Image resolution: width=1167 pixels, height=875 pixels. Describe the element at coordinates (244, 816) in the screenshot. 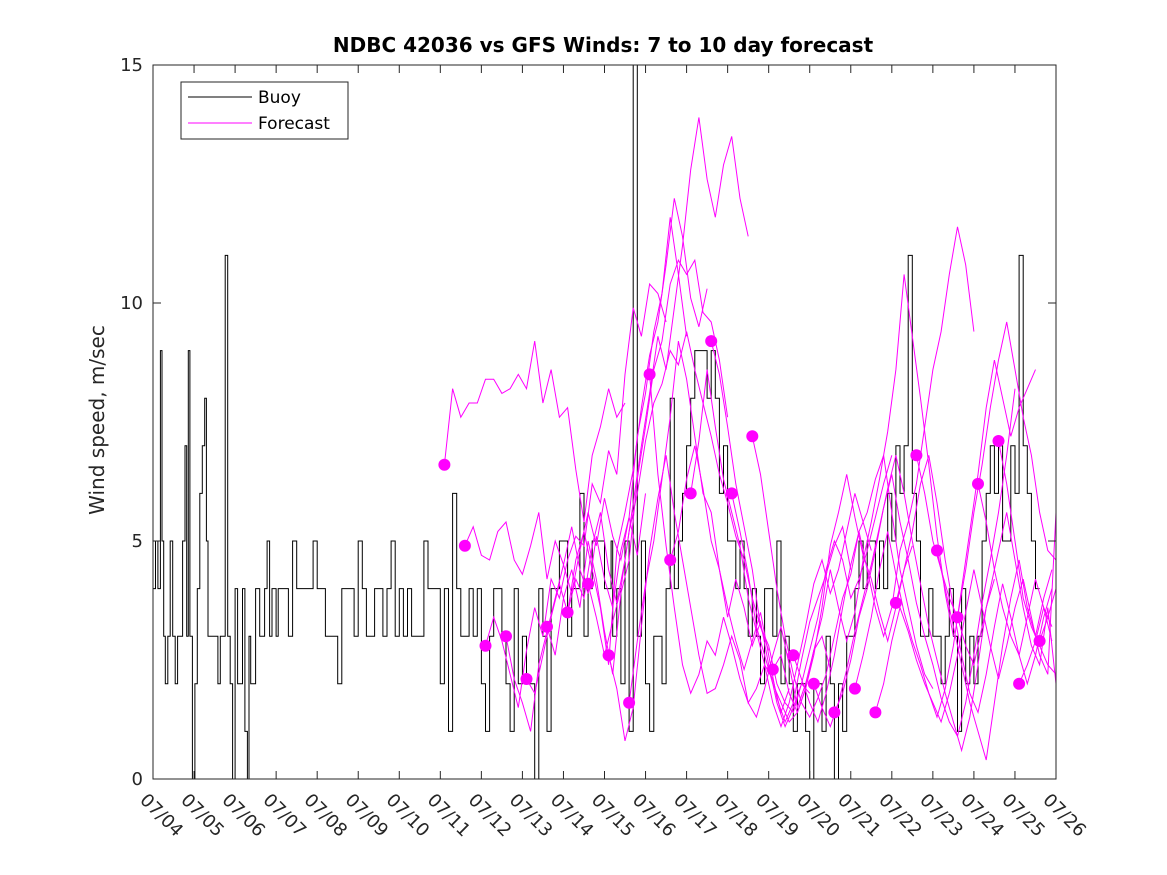

I see `x-tick-label: 07/06` at that location.